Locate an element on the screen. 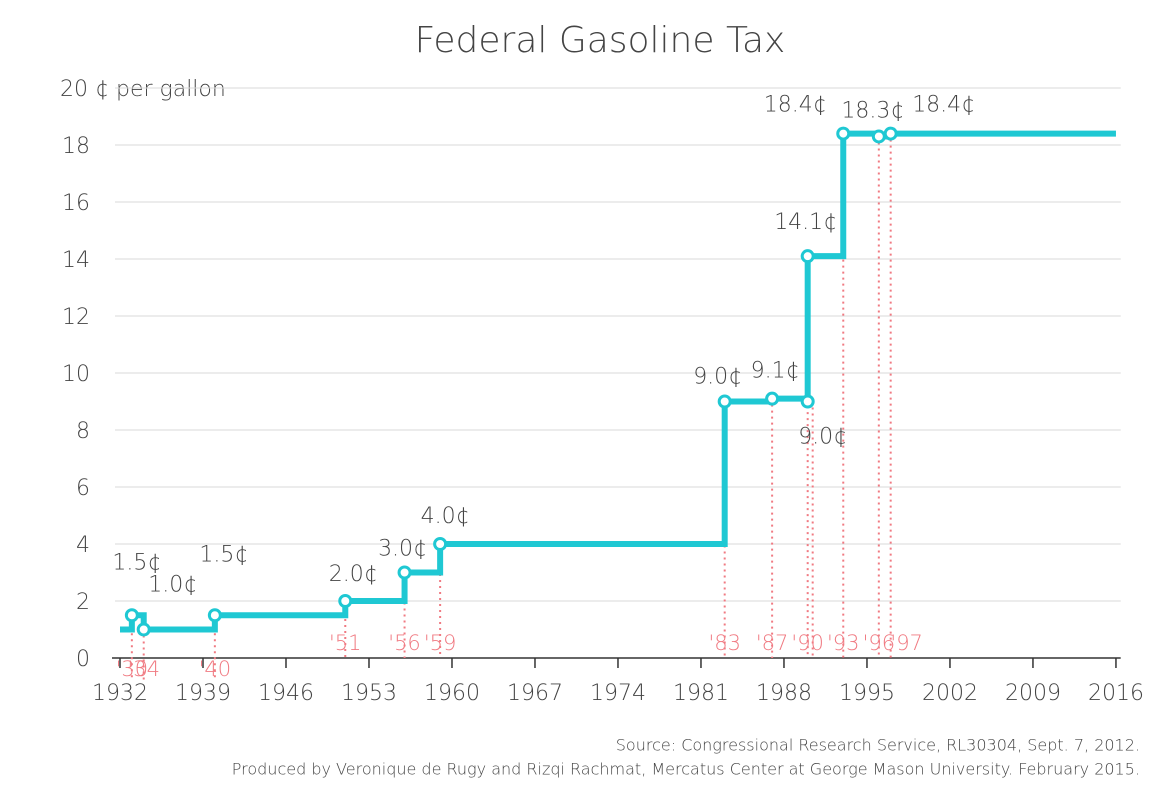  year-label: '93 is located at coordinates (843, 643).